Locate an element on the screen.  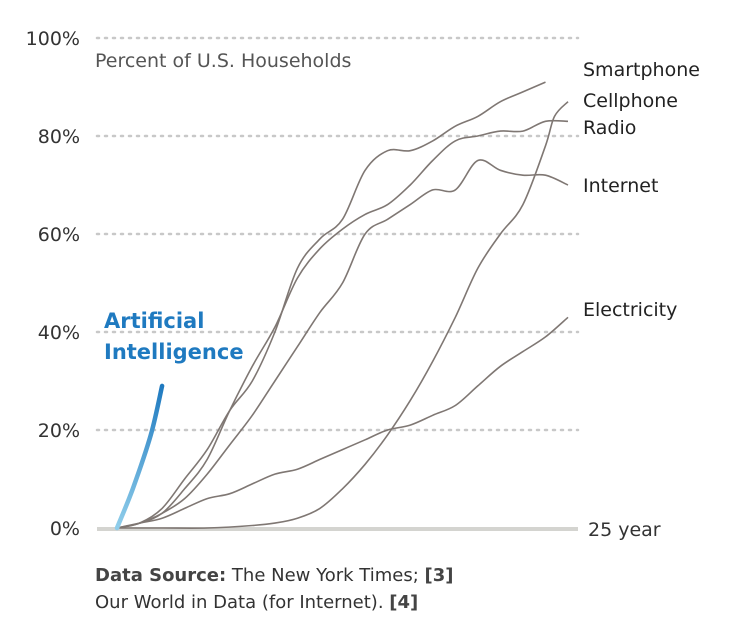
x-axis-end-label: 25 year is located at coordinates (624, 530).